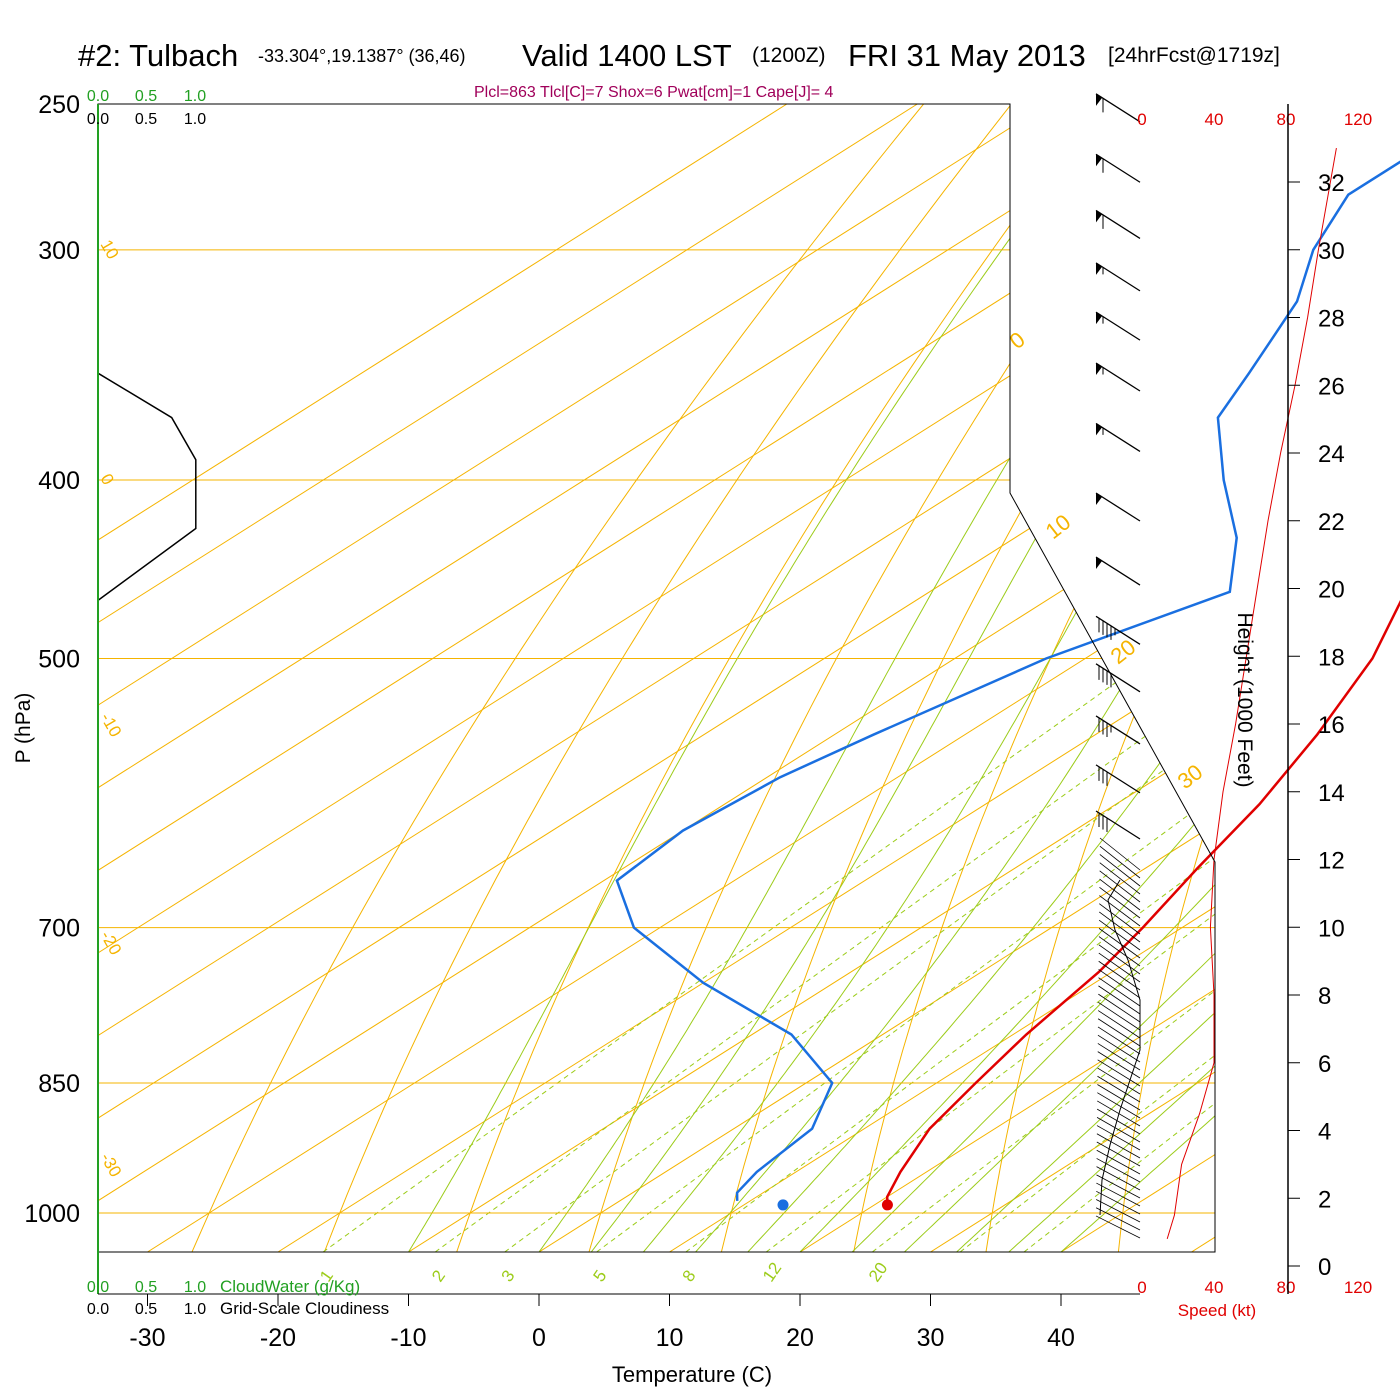 Image resolution: width=1400 pixels, height=1400 pixels. What do you see at coordinates (1331, 725) in the screenshot?
I see `height-tick-label: 16` at bounding box center [1331, 725].